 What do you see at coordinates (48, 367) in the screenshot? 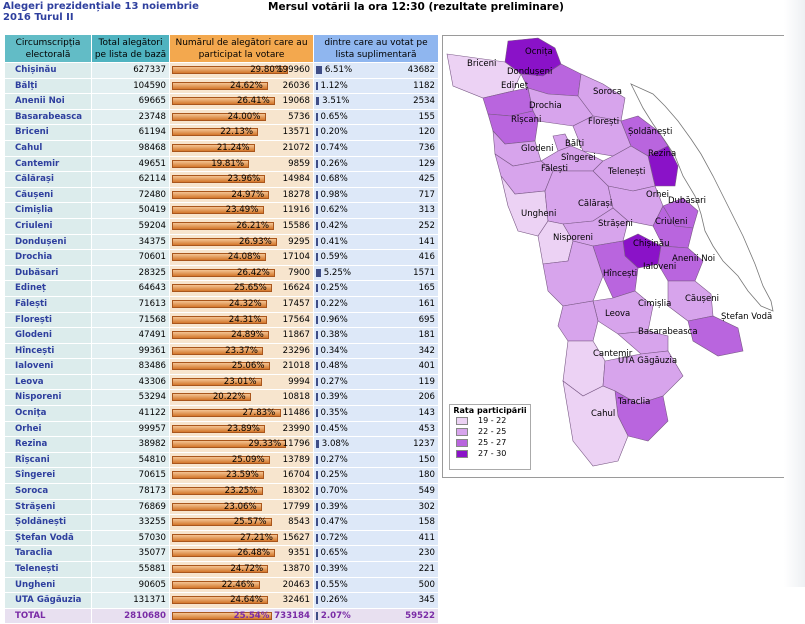
I see `district-name: Ialoveni` at bounding box center [48, 367].